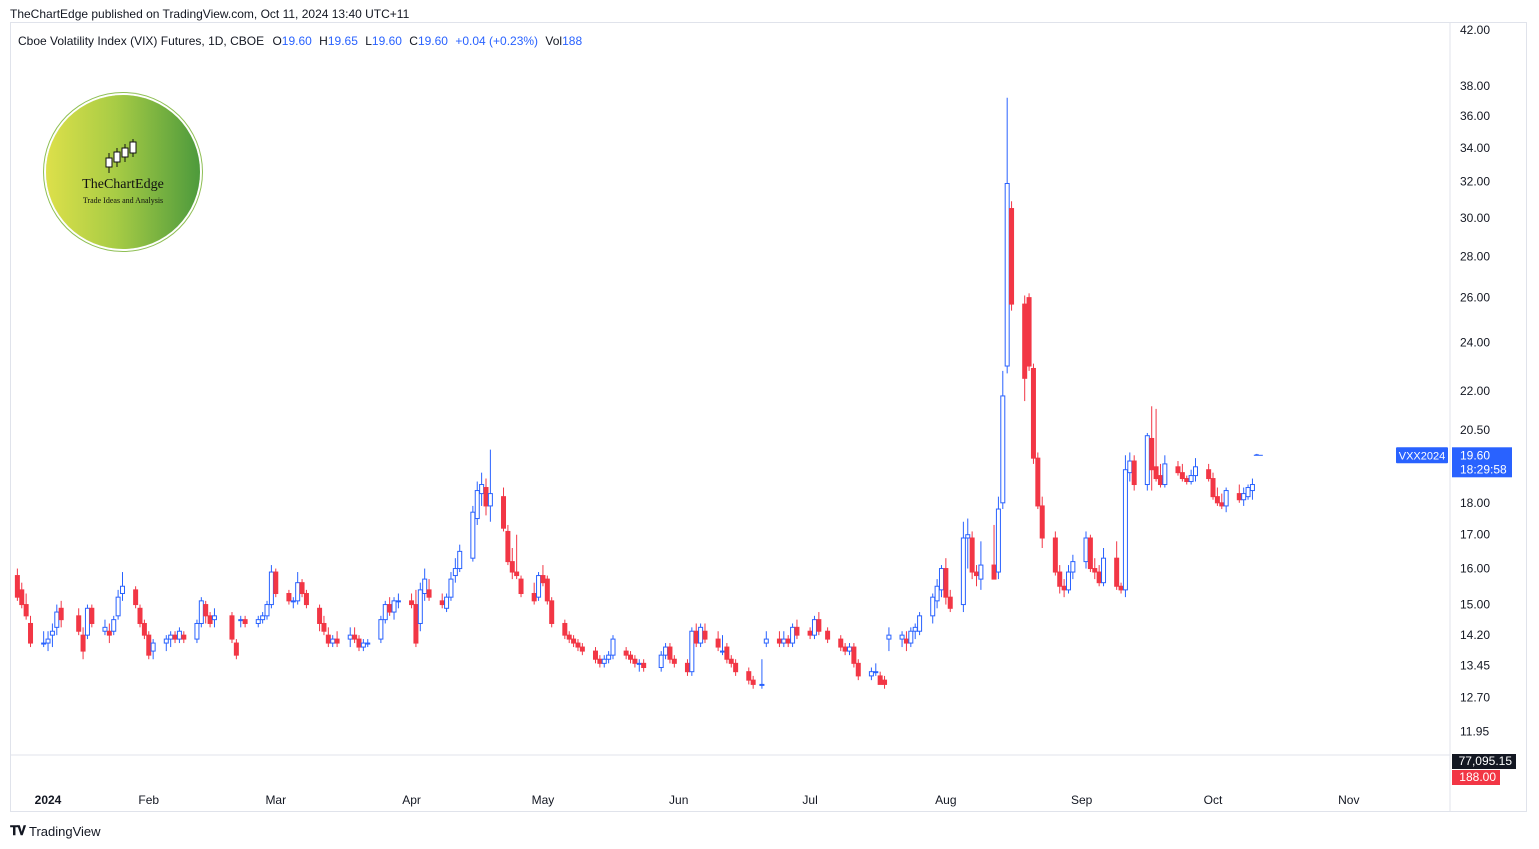 Image resolution: width=1539 pixels, height=849 pixels. I want to click on time-tick-label: Sep, so click(1082, 800).